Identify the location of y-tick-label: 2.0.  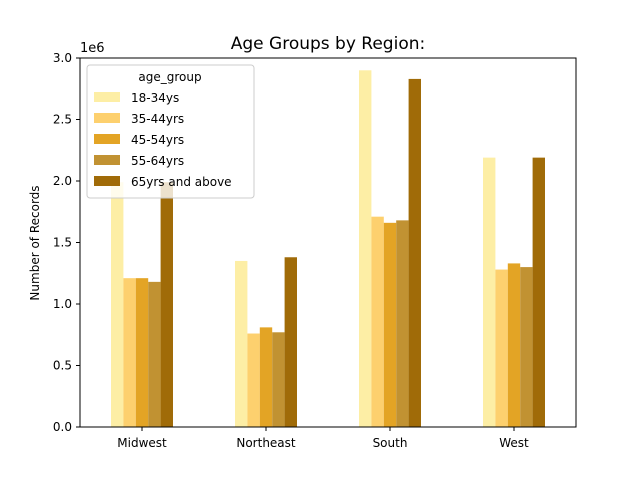
(62, 181).